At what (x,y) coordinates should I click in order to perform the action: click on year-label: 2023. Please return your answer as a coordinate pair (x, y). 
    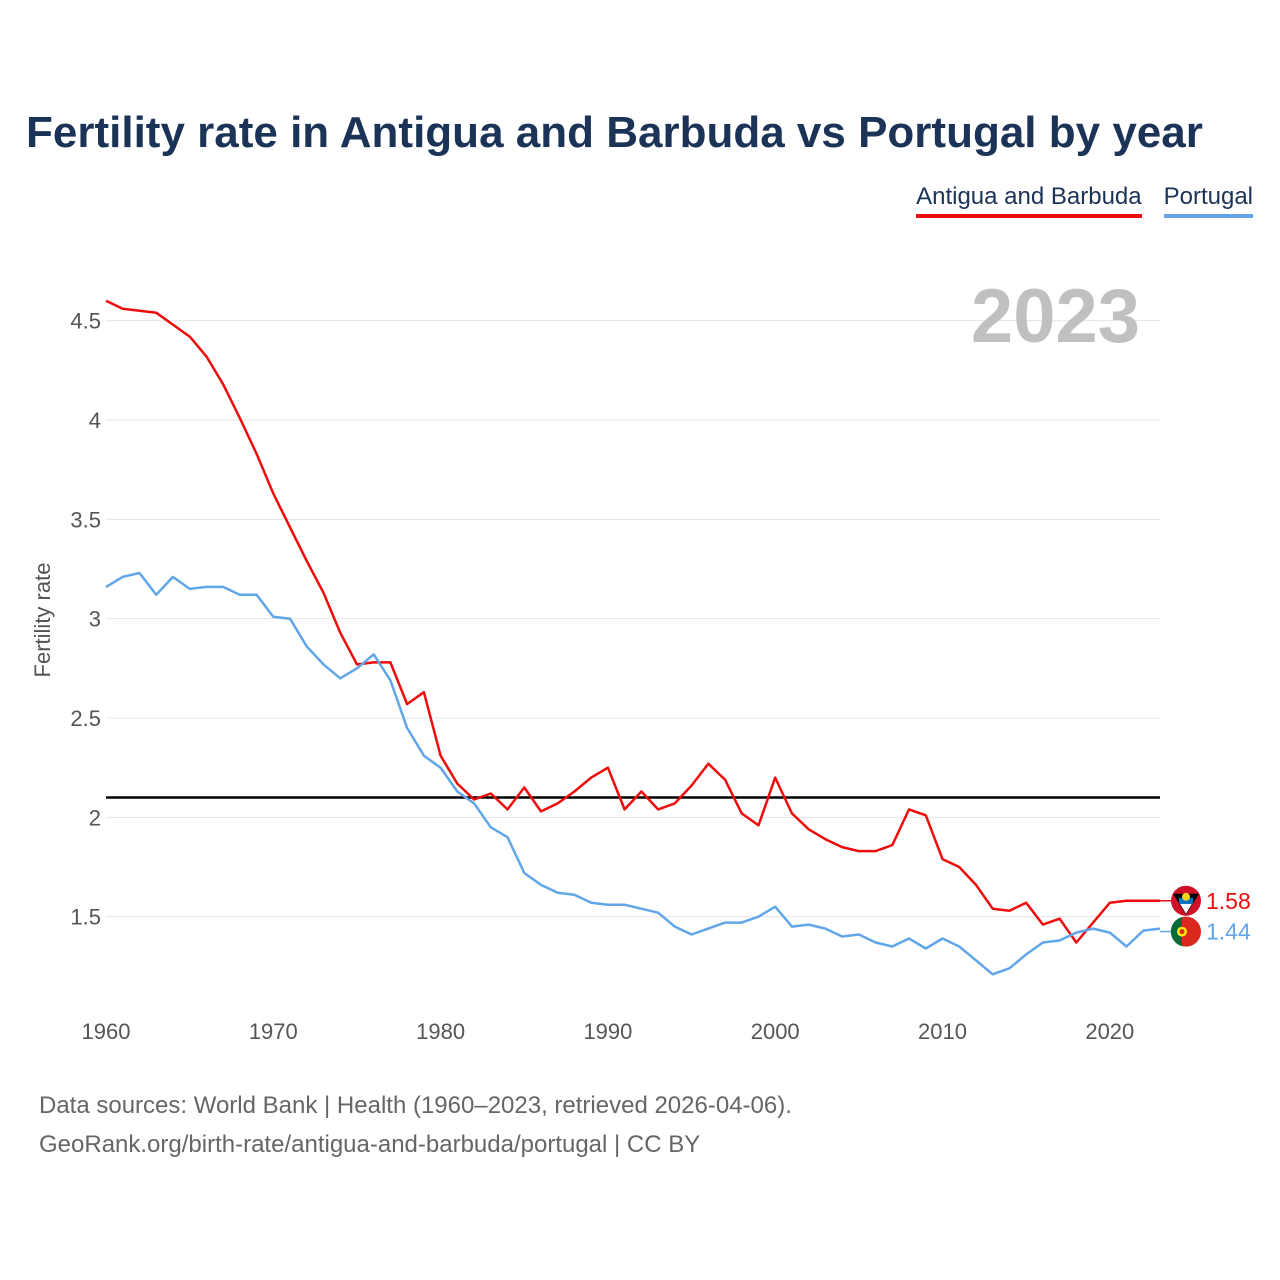
    Looking at the image, I should click on (1055, 316).